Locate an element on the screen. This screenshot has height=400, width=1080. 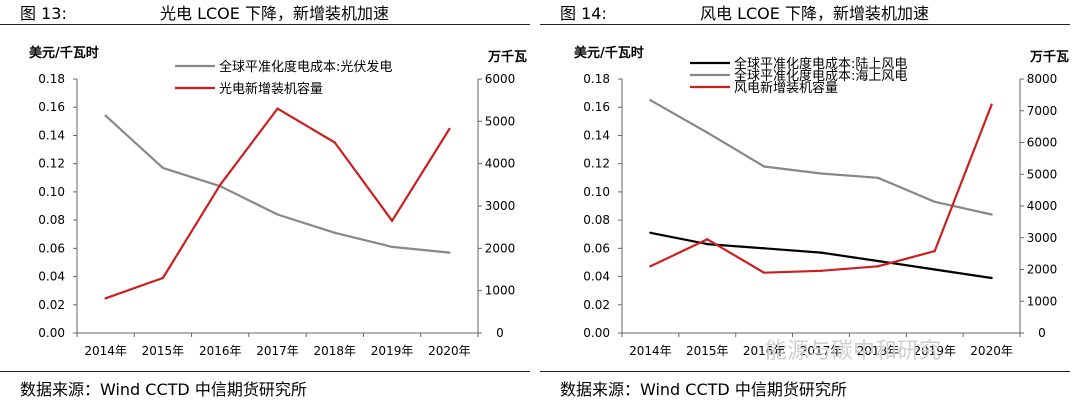
figure-header: 图 14: 风电 LCOE 下降，新增装机加速 is located at coordinates (805, 11).